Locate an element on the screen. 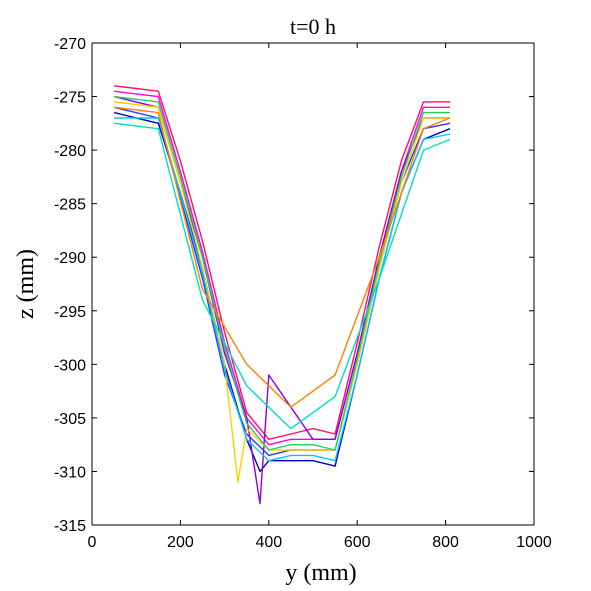  y-tick-label: -285 is located at coordinates (70, 205).